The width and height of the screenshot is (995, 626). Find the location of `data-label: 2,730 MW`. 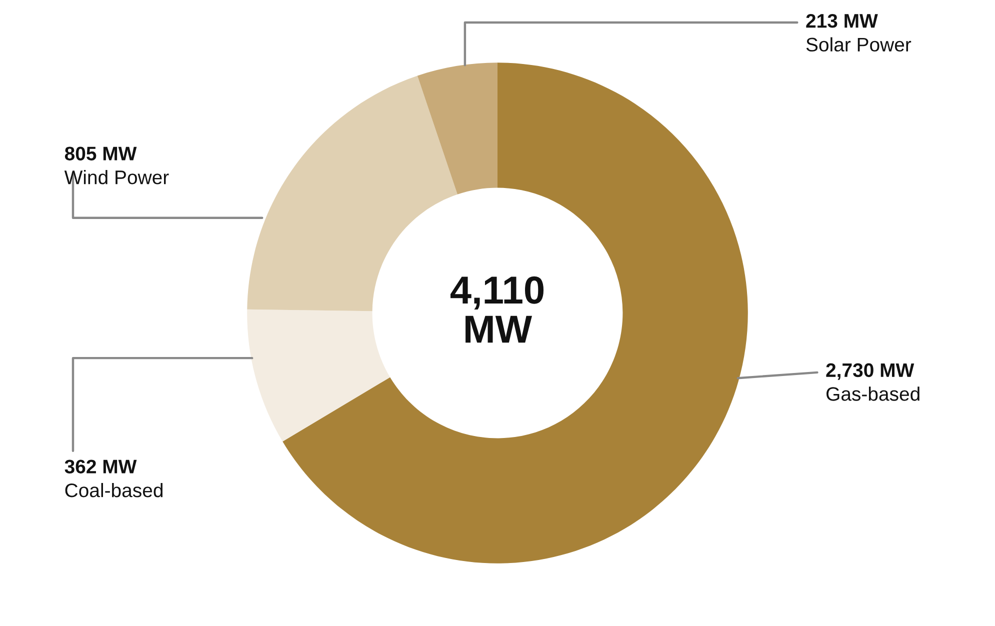

data-label: 2,730 MW is located at coordinates (870, 371).